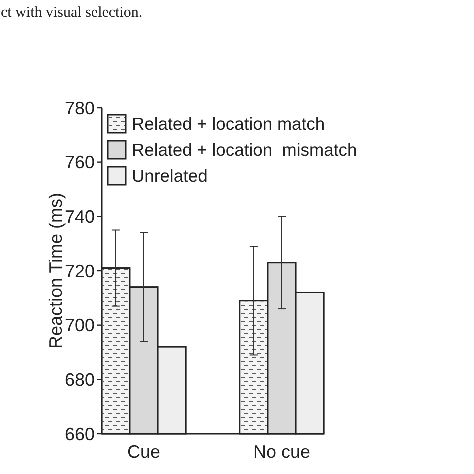 This screenshot has height=474, width=474. Describe the element at coordinates (72, 13) in the screenshot. I see `text: ct with visual selection.` at that location.